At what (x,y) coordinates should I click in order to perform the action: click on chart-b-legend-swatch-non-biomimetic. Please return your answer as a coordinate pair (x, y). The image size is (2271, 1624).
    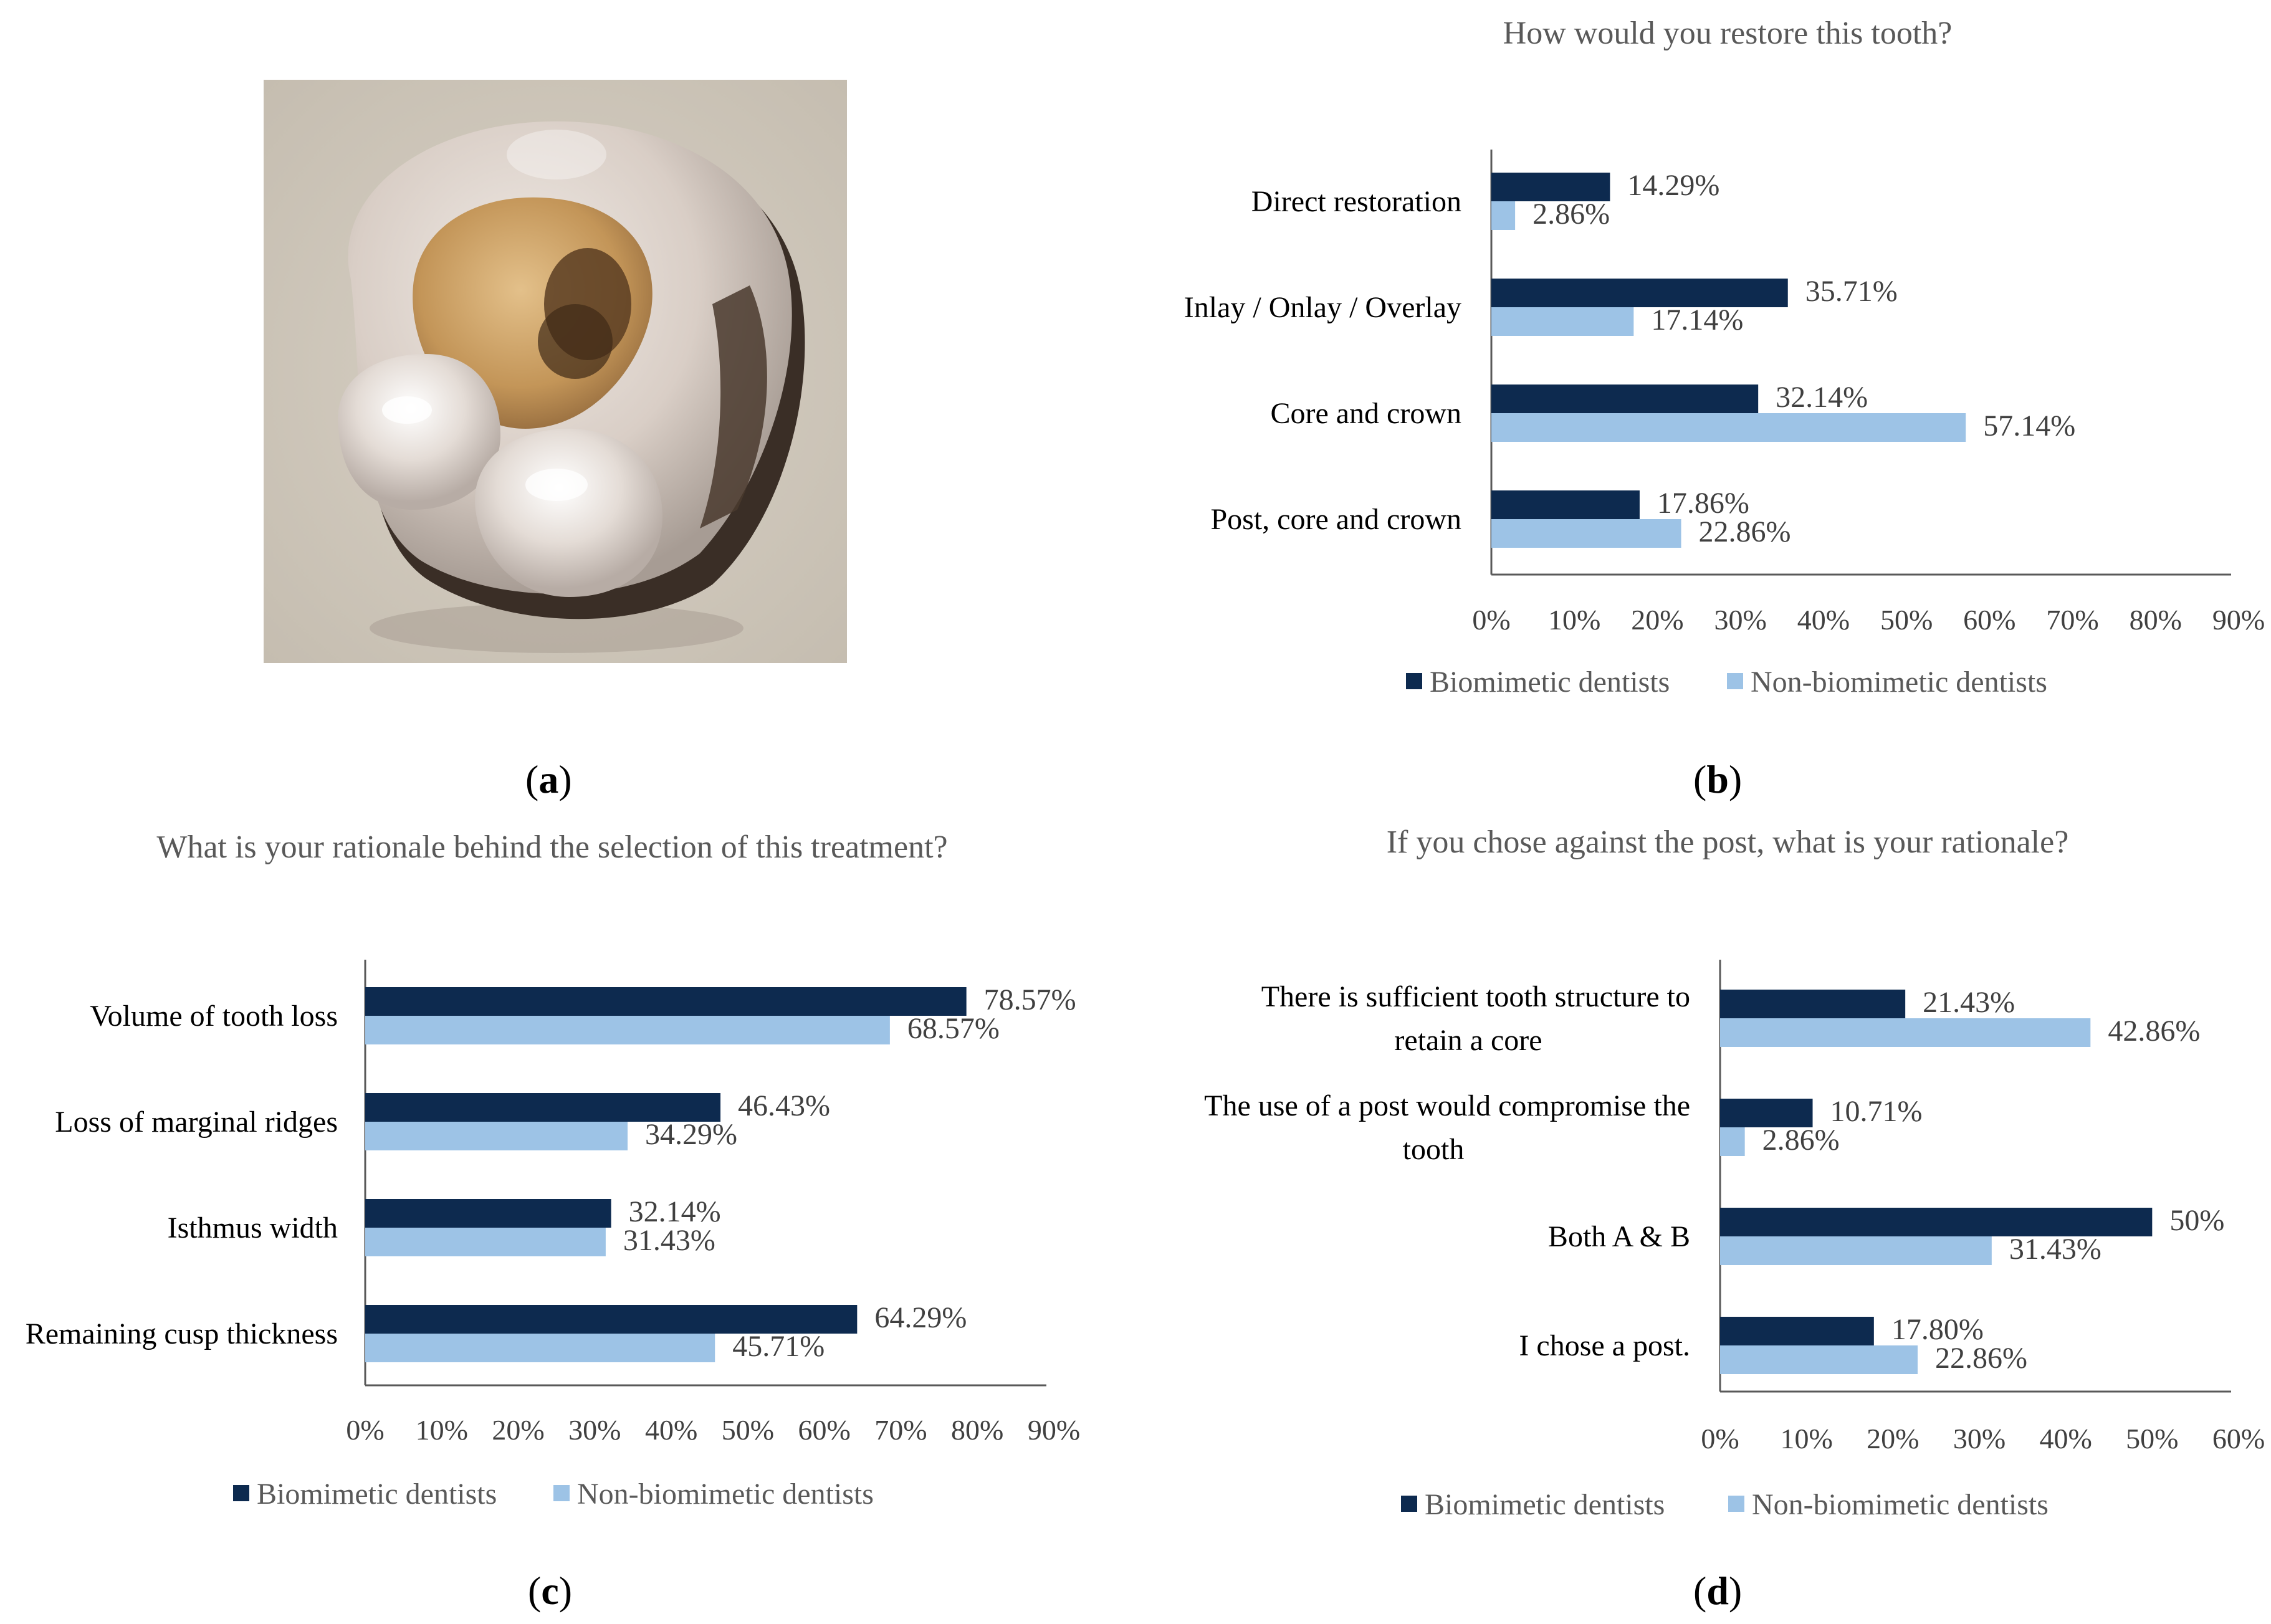
    Looking at the image, I should click on (1735, 681).